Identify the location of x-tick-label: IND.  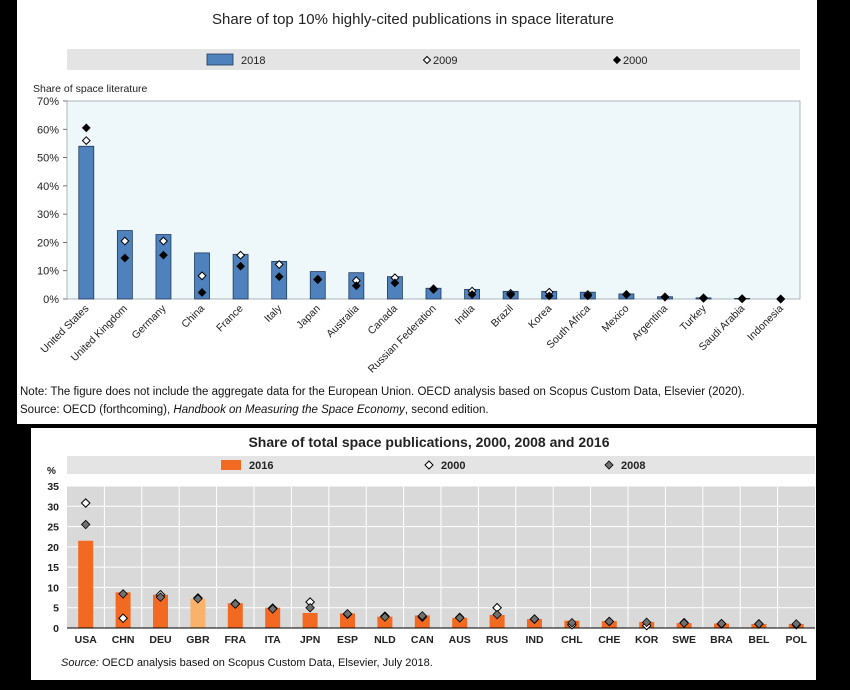
(534, 640).